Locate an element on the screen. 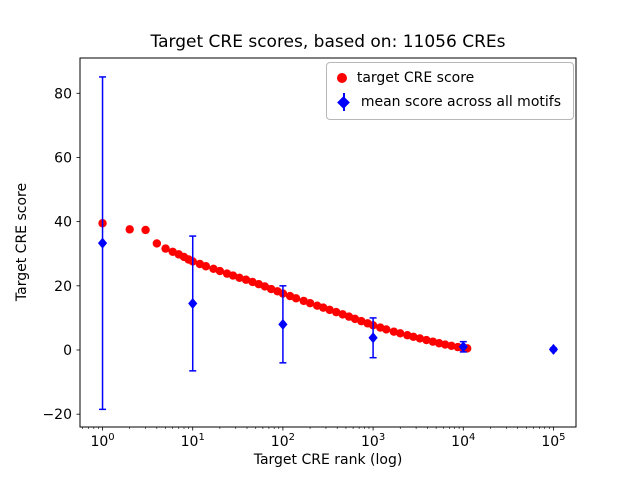  chart-title: Target CRE scores, based on: 11056 CREs is located at coordinates (328, 42).